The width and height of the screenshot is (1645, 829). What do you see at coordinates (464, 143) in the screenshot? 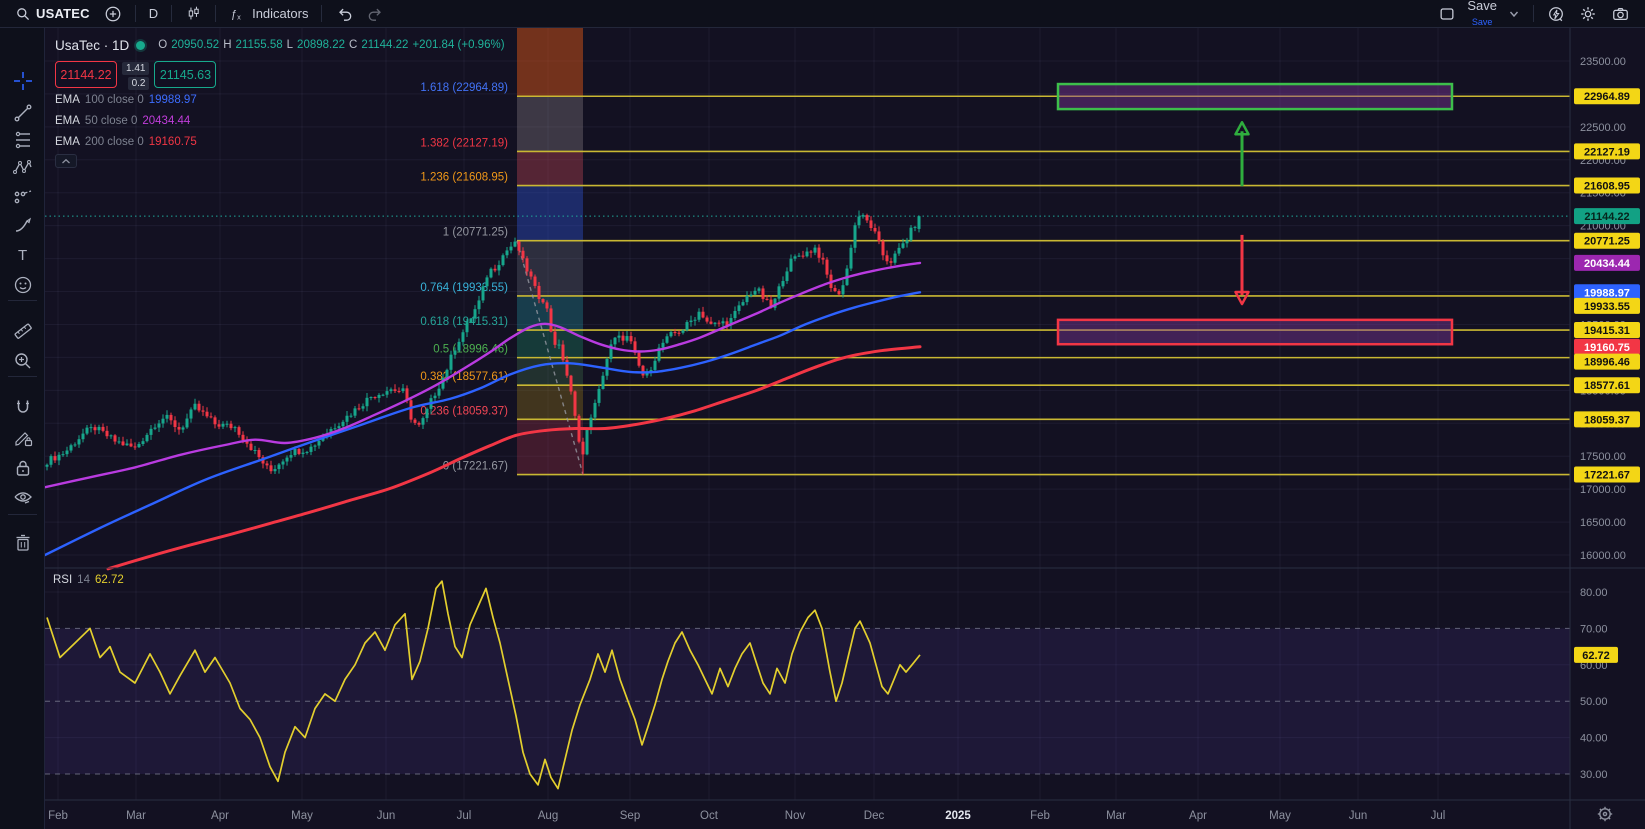
I see `fib-level-label: 1.382 (22127.19)` at bounding box center [464, 143].